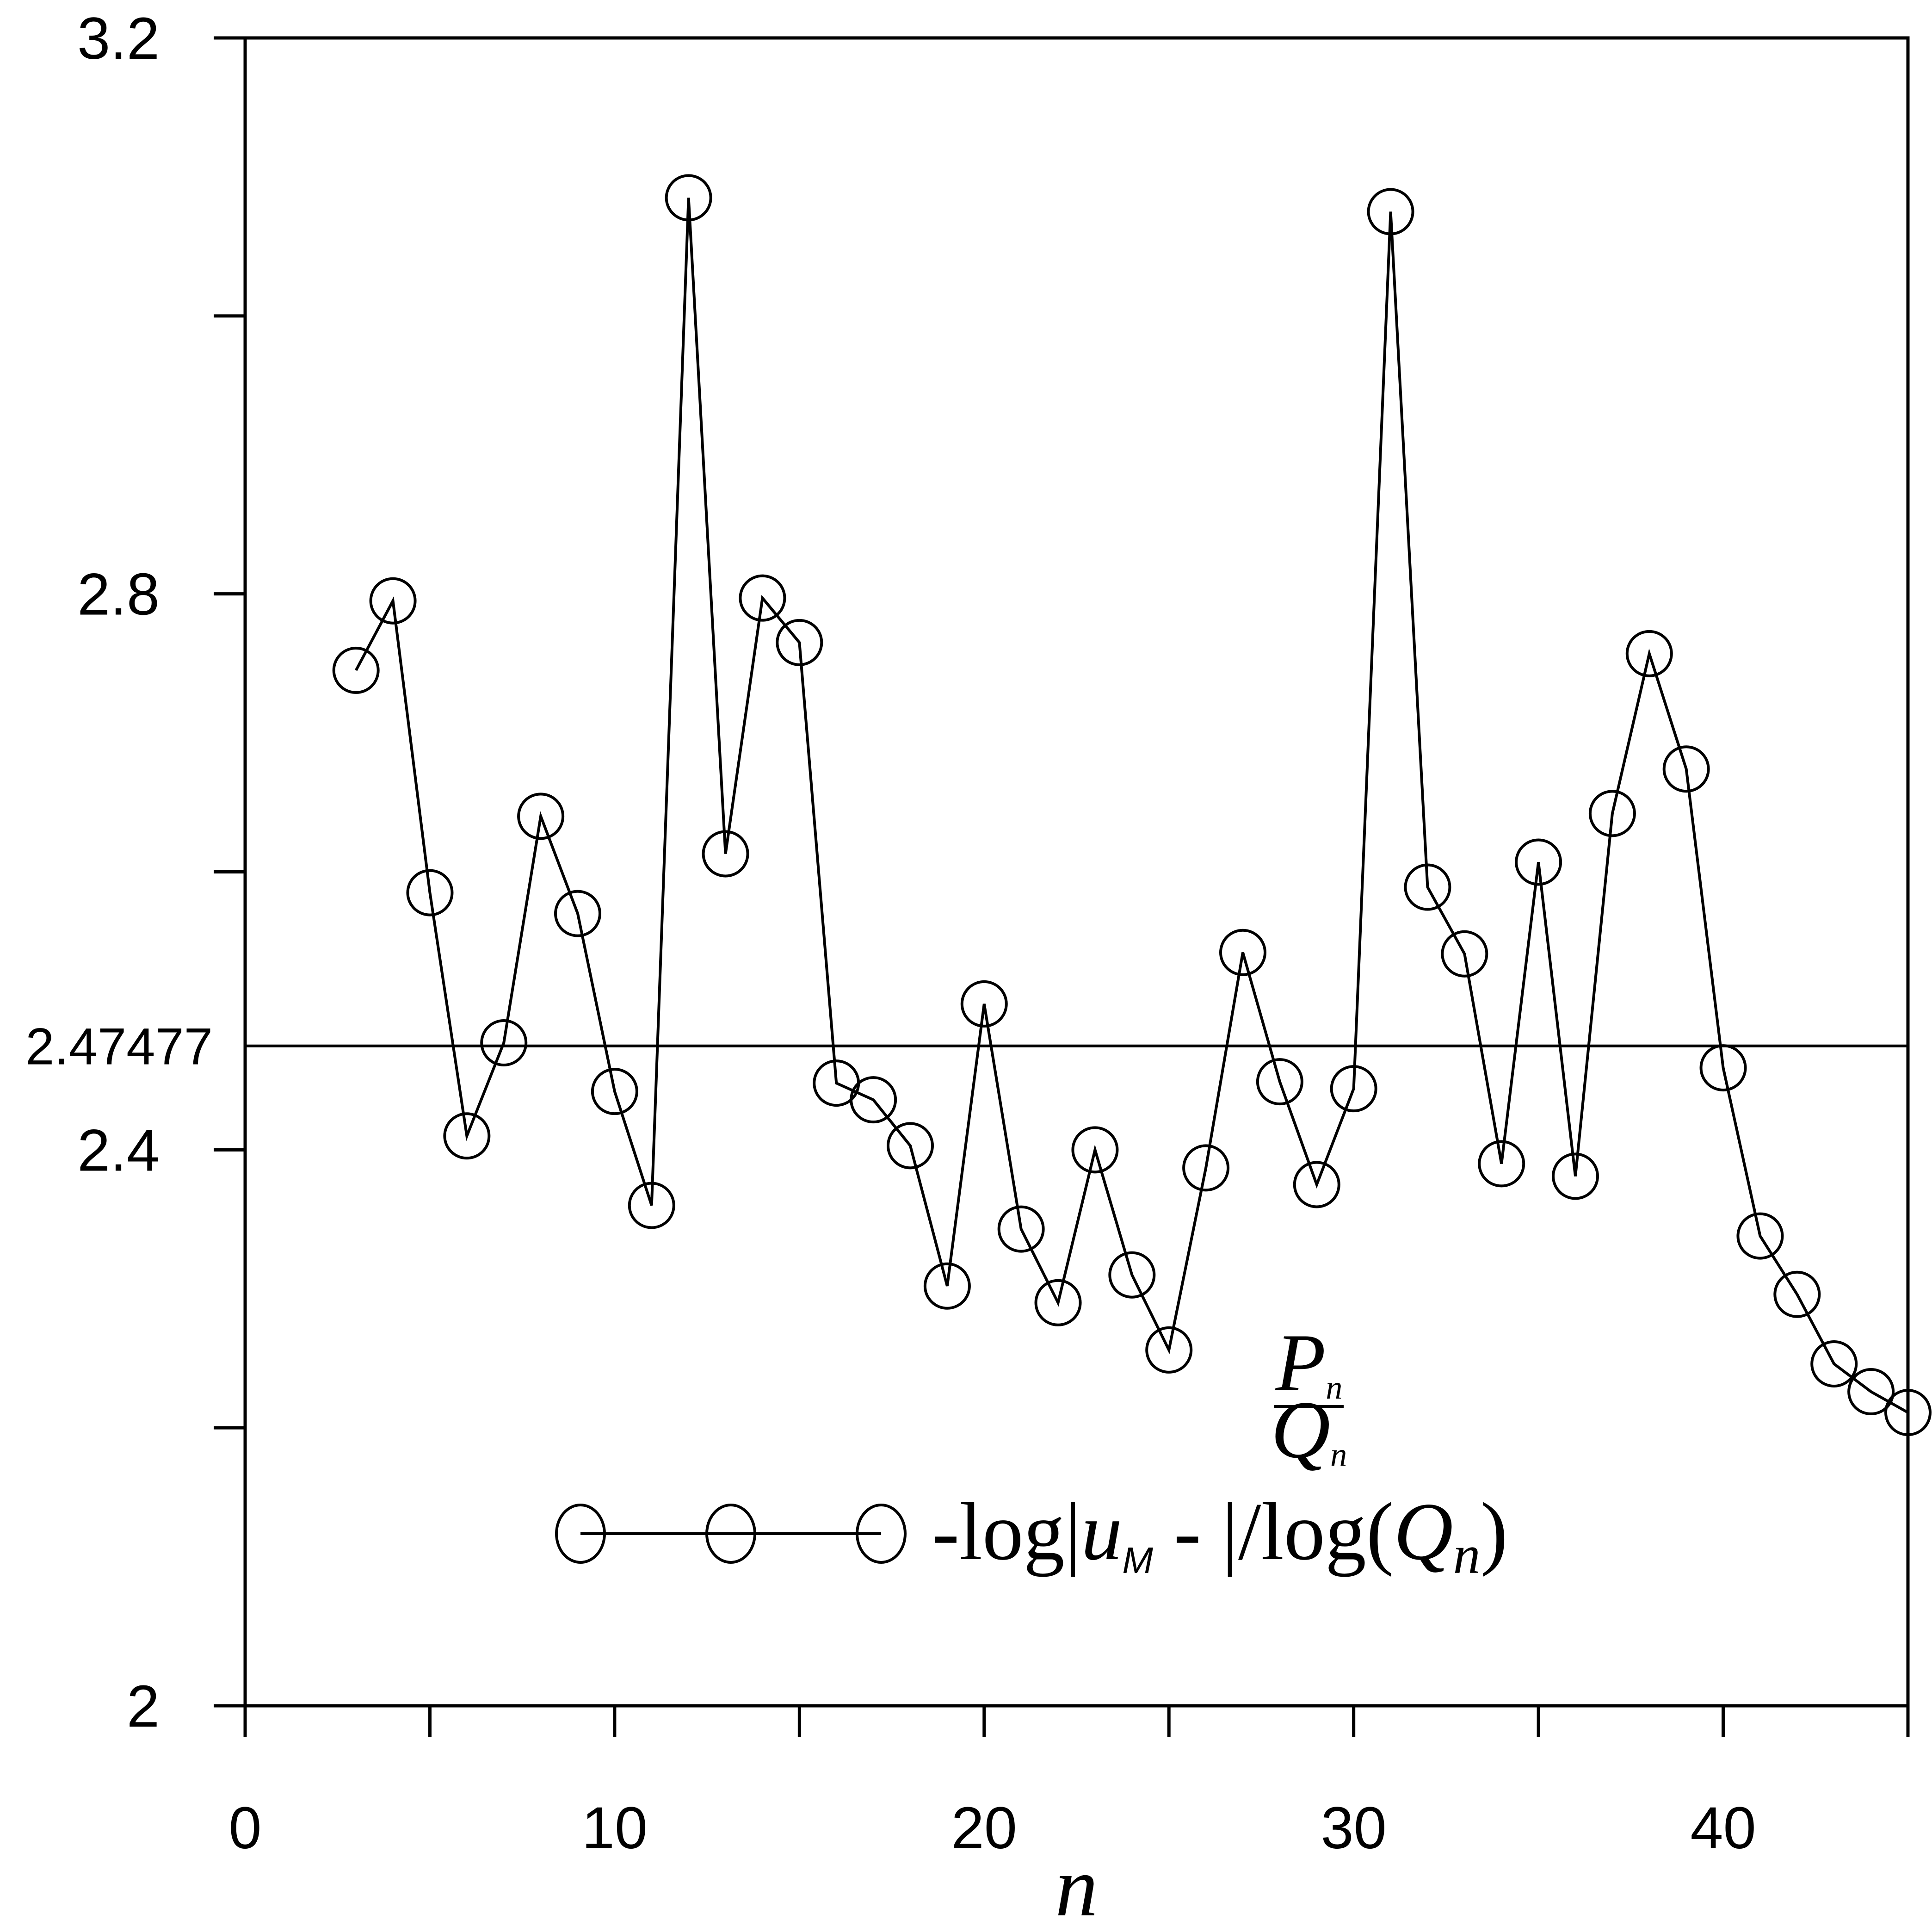 The image size is (1932, 1926). What do you see at coordinates (1069, 1783) in the screenshot?
I see `x-axis: 0 10 20 30 40` at bounding box center [1069, 1783].